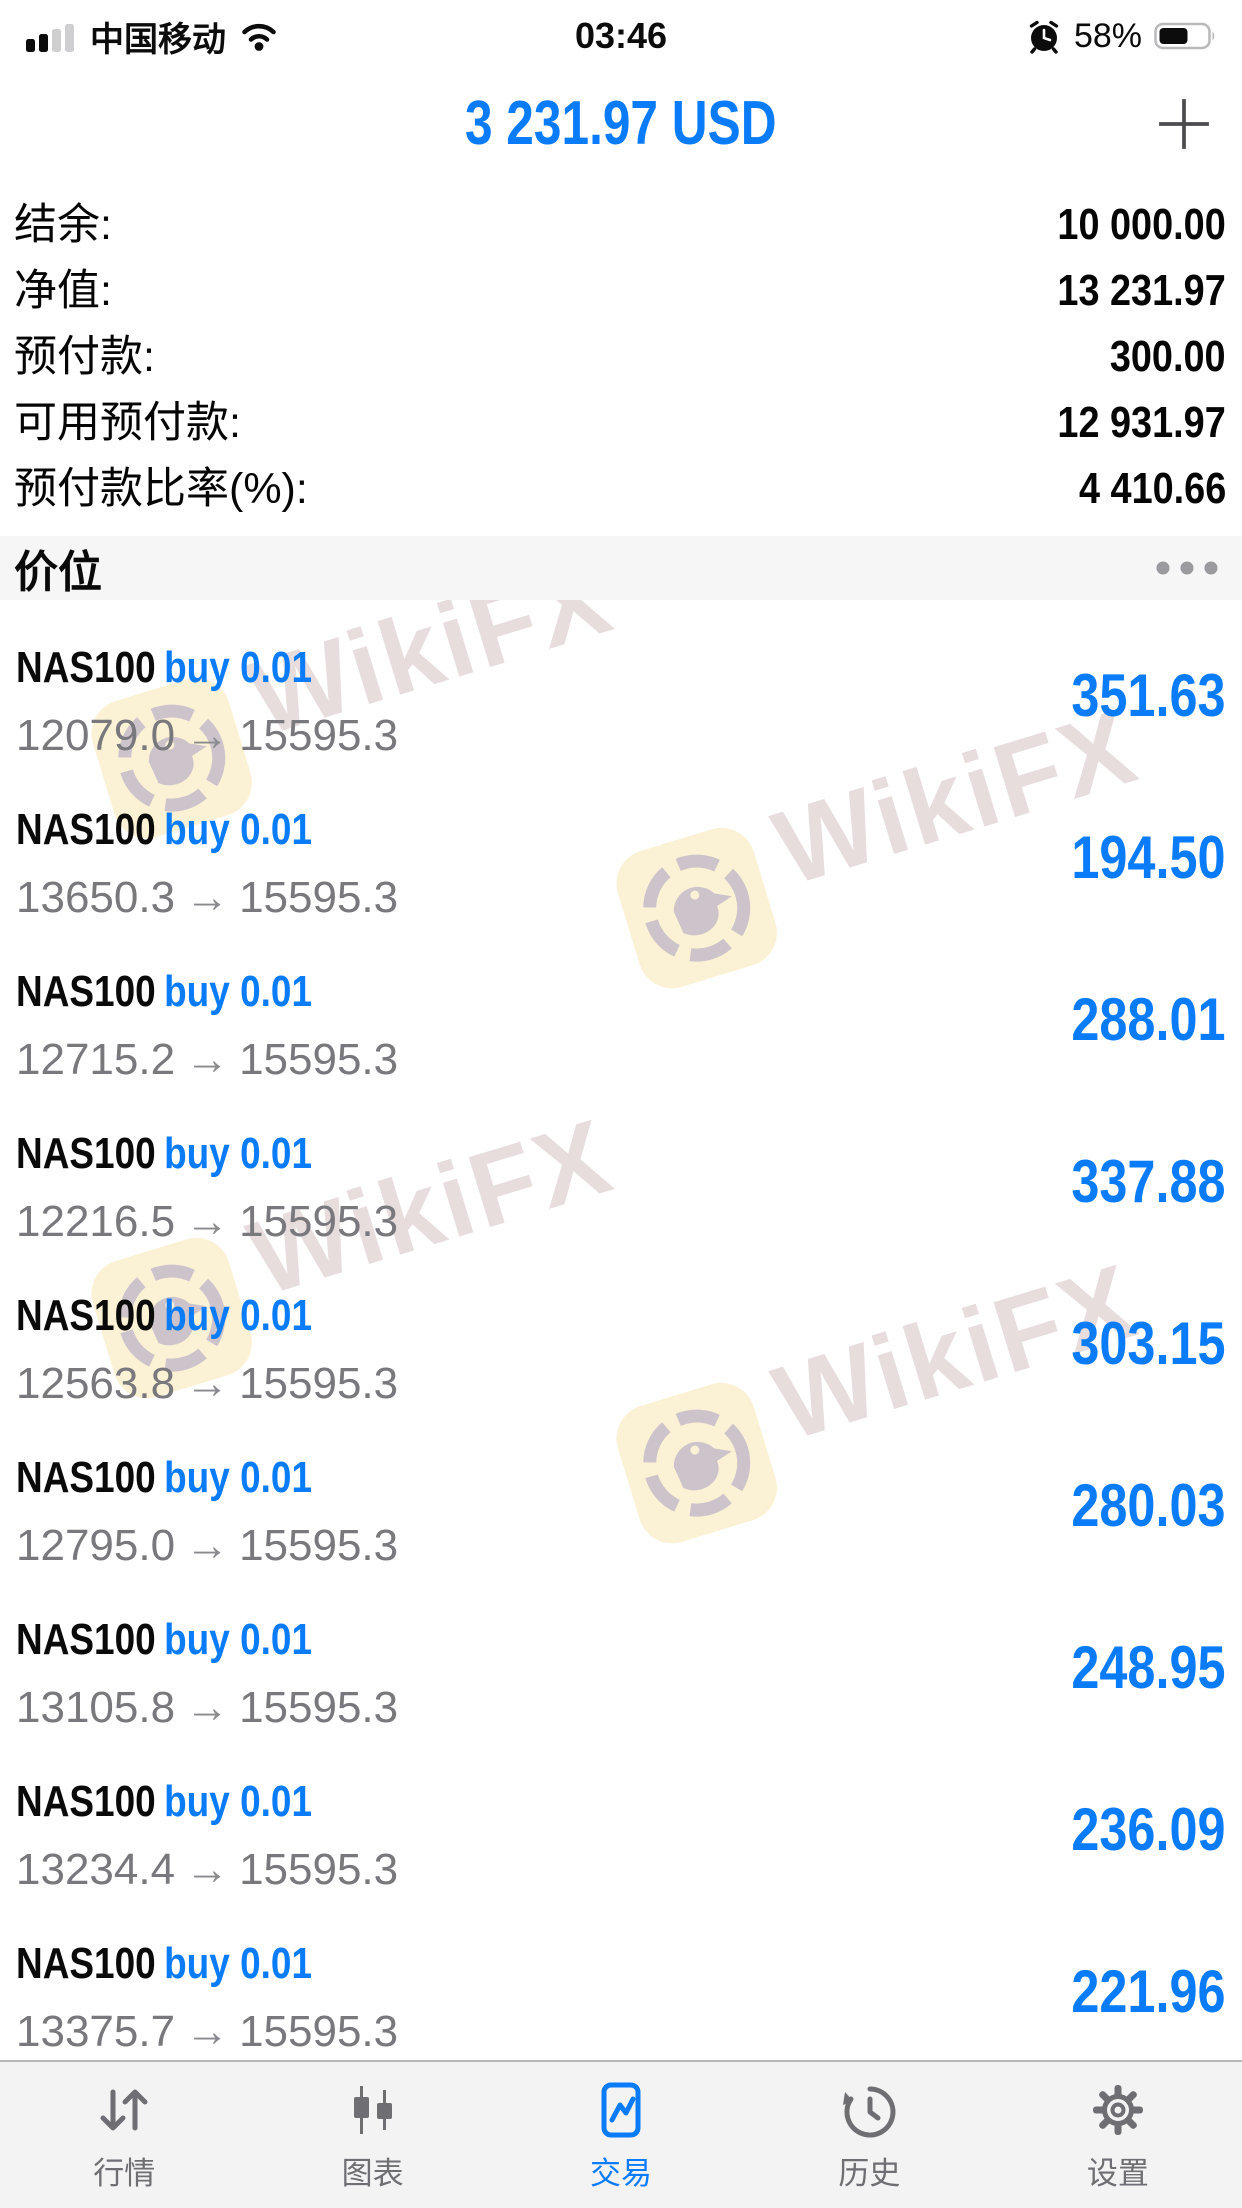  I want to click on open-price: 12795.0, so click(96, 1545).